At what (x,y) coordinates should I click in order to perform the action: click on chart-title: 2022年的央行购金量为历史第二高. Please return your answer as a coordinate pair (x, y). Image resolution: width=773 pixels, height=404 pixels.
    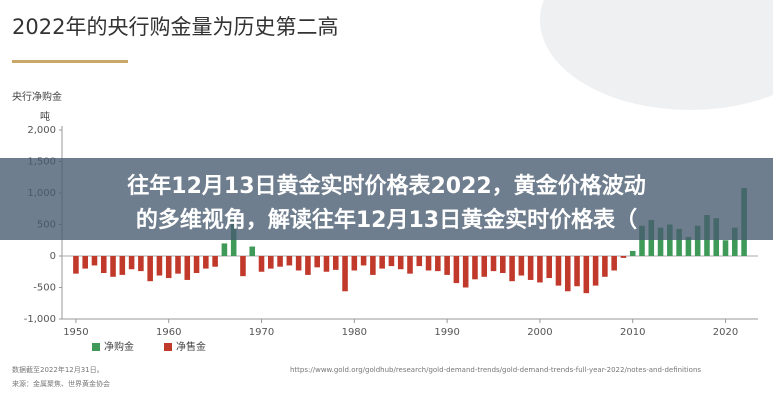
    Looking at the image, I should click on (175, 27).